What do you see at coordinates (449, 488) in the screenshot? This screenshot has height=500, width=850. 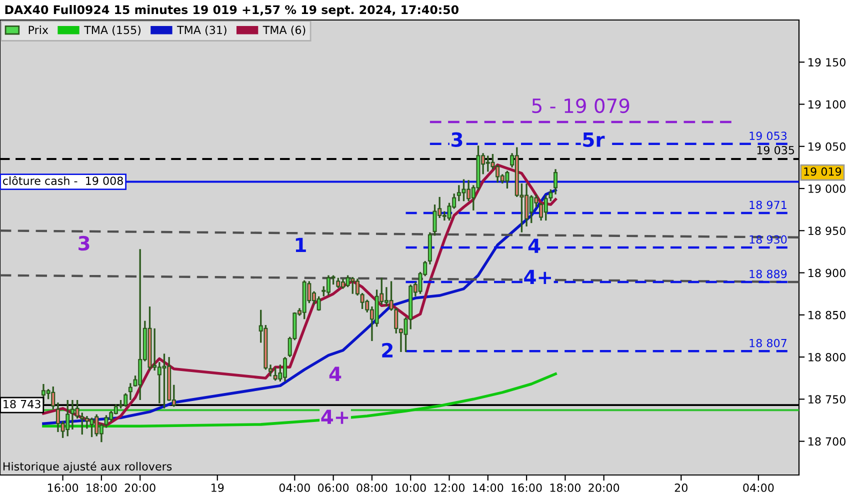 I see `x-tick-label: 12:00` at bounding box center [449, 488].